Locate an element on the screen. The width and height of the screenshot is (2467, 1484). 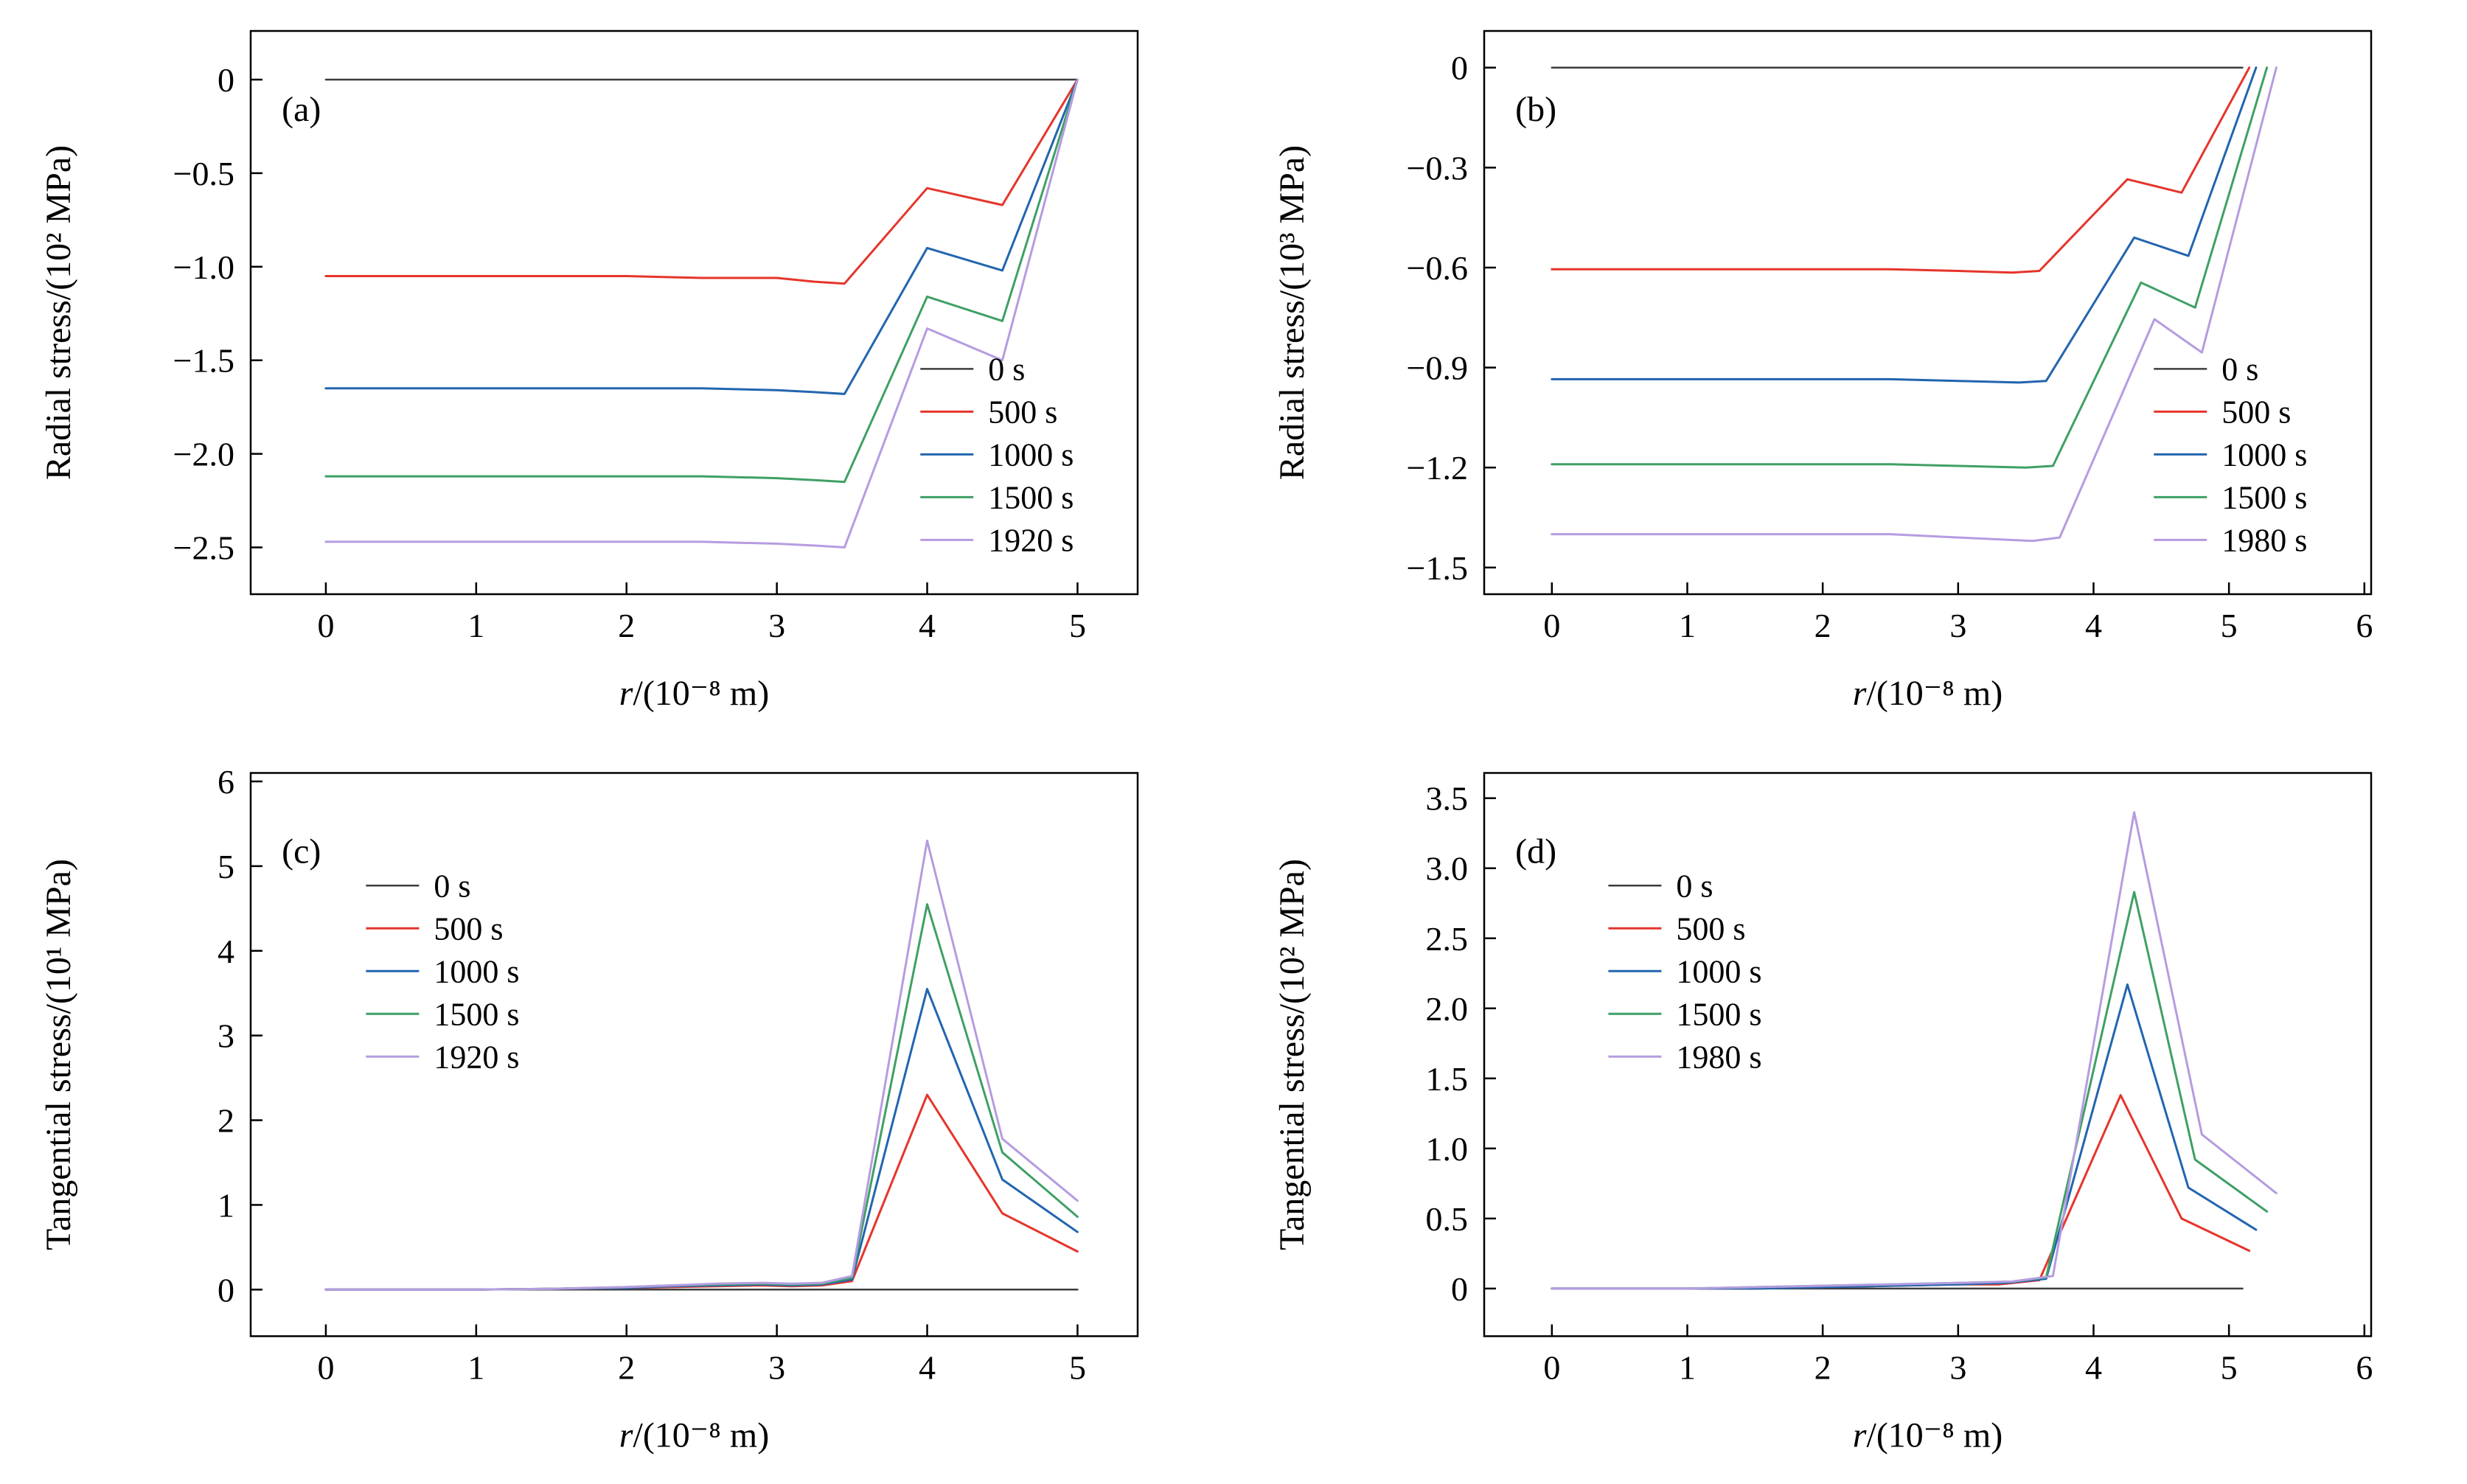
y-tick-label: 0.5 is located at coordinates (1447, 1219).